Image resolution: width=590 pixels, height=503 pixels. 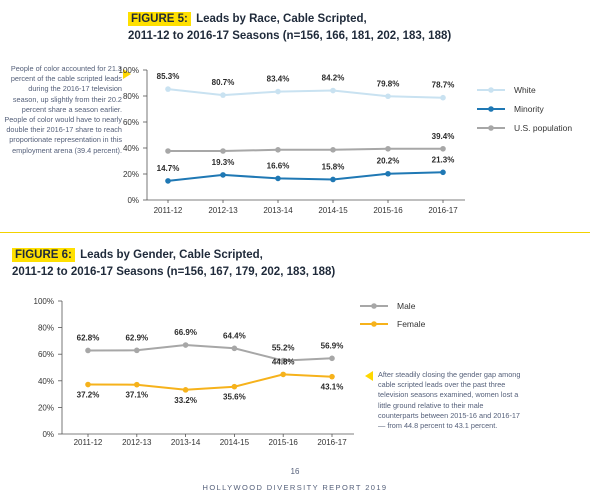 I want to click on section-divider, so click(x=295, y=232).